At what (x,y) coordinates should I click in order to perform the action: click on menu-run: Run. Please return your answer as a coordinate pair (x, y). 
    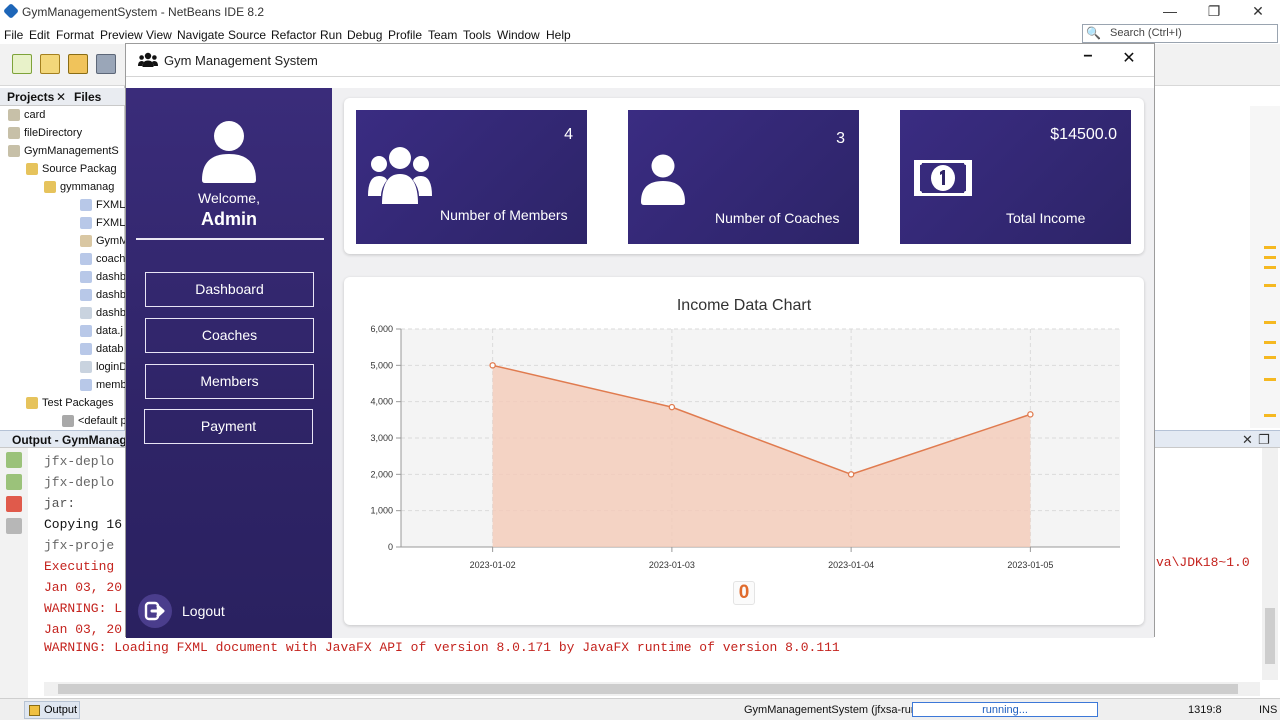
    Looking at the image, I should click on (331, 35).